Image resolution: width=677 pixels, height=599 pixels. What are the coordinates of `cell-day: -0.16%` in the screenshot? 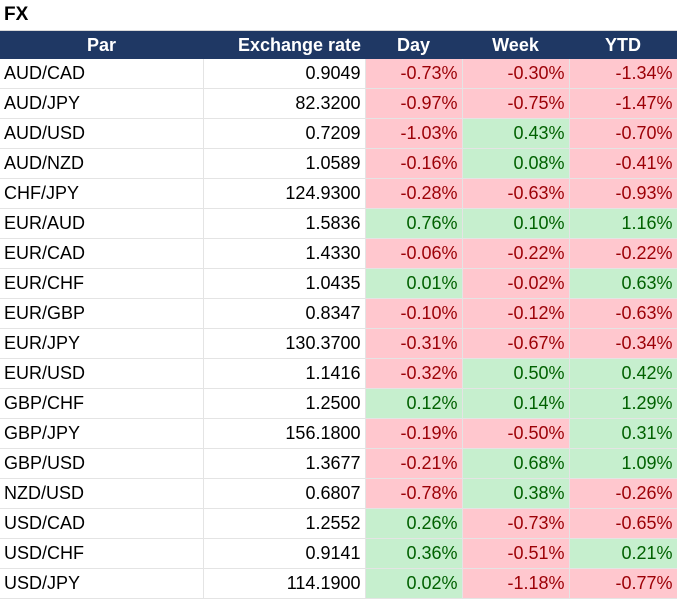 It's located at (414, 163).